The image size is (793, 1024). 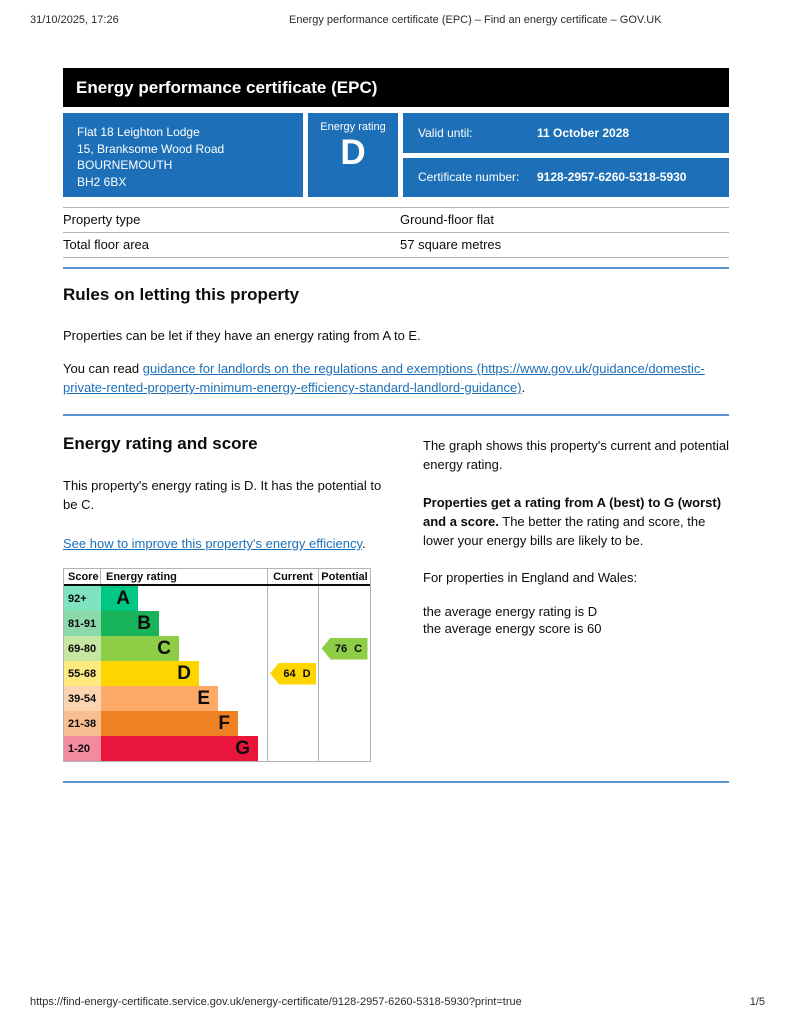 What do you see at coordinates (217, 648) in the screenshot?
I see `epc-band-row: 69-80 C 76 C` at bounding box center [217, 648].